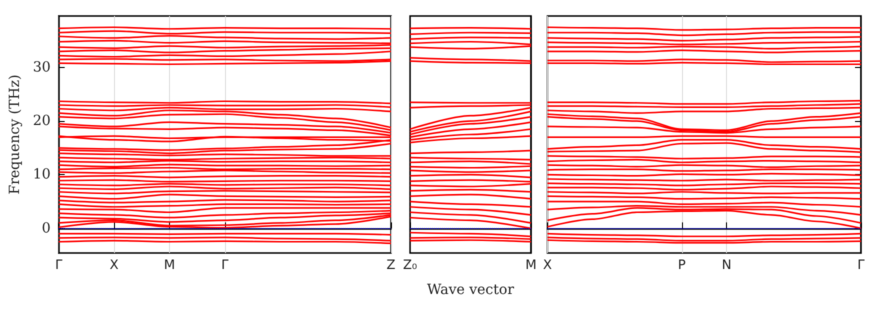 This screenshot has width=881, height=310. I want to click on x-tick-label: N, so click(727, 265).